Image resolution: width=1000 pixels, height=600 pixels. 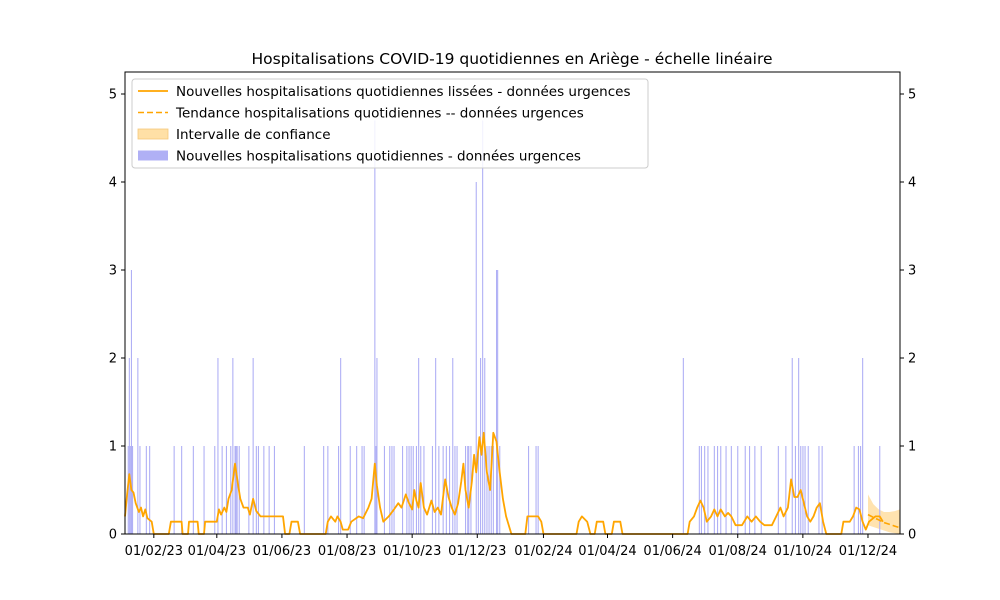 What do you see at coordinates (512, 483) in the screenshot?
I see `lines-layer` at bounding box center [512, 483].